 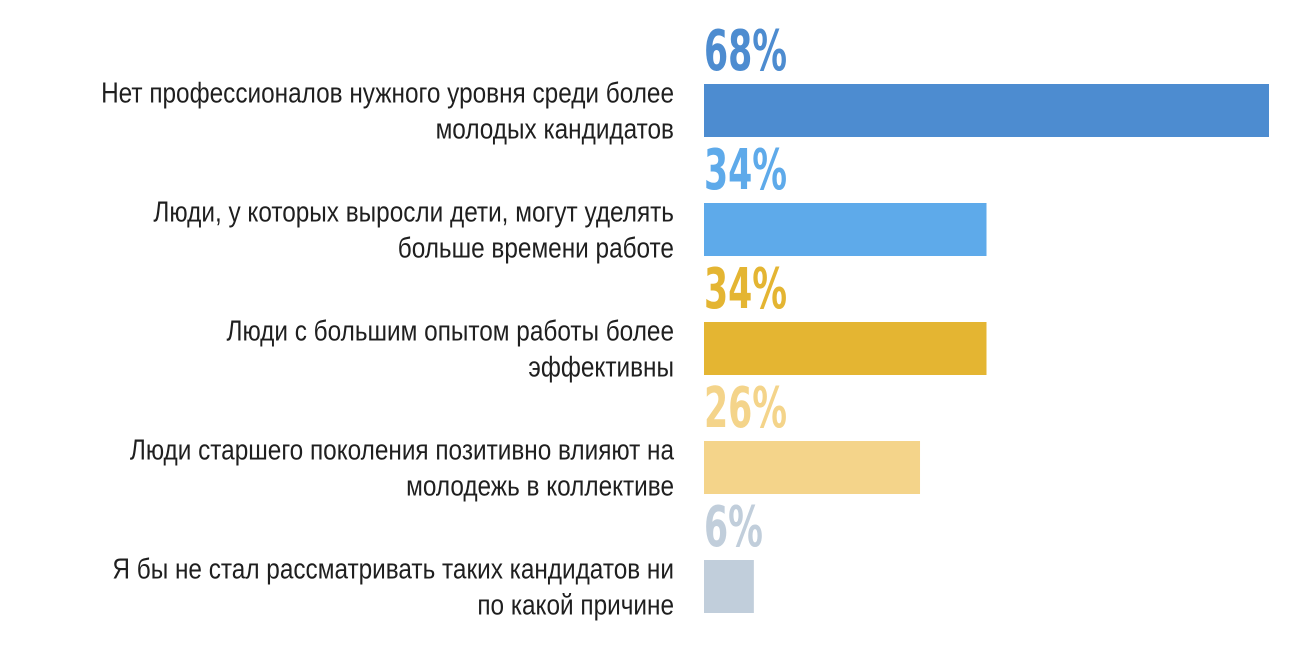 What do you see at coordinates (745, 288) in the screenshot?
I see `value-label-3: 34%` at bounding box center [745, 288].